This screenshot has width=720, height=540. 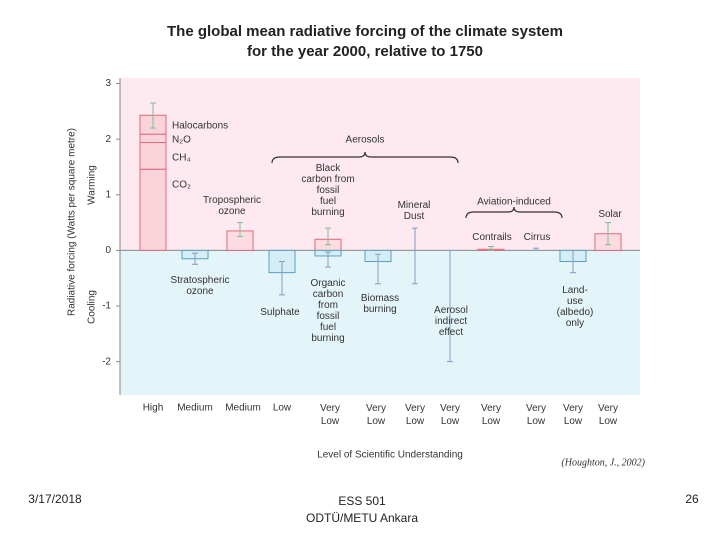 What do you see at coordinates (200, 126) in the screenshot?
I see `segment-label: Halocarbons` at bounding box center [200, 126].